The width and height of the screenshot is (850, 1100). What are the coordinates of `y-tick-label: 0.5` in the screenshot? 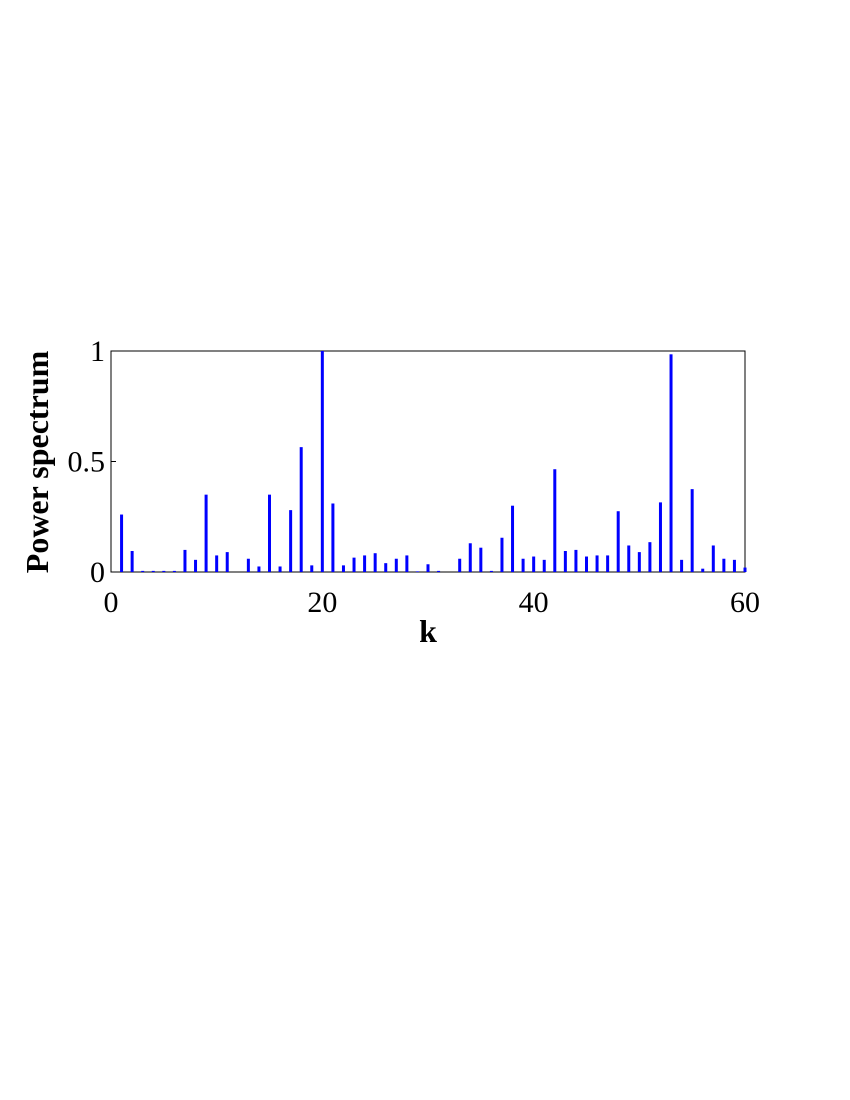 It's located at (87, 462).